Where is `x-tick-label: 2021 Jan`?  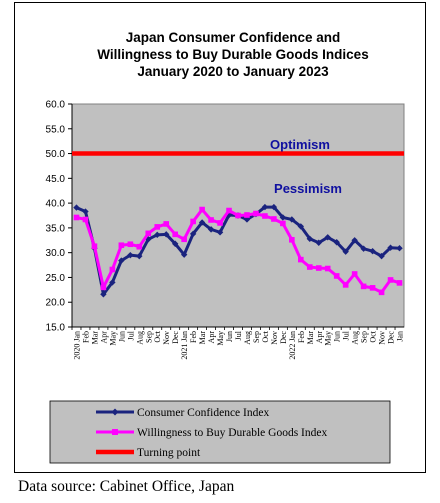 x-tick-label: 2021 Jan is located at coordinates (184, 345).